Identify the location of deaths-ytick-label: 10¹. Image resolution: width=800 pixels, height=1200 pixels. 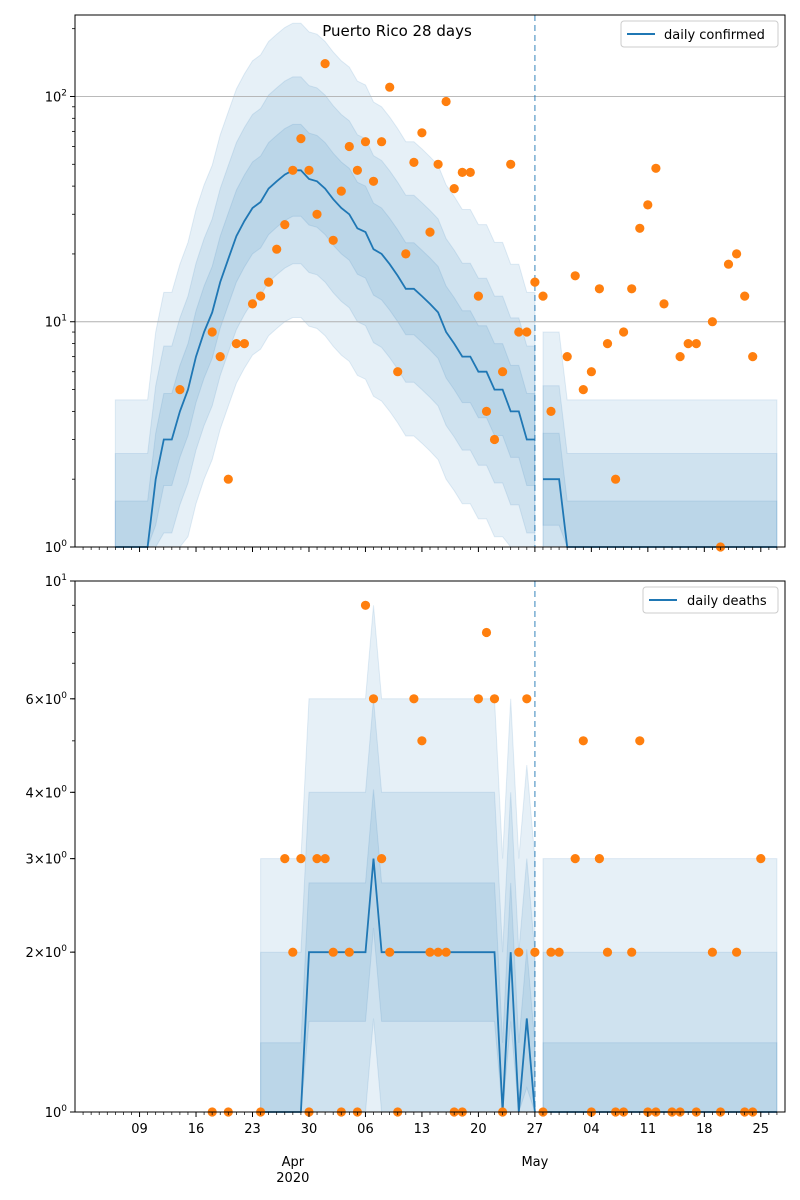
(56, 581).